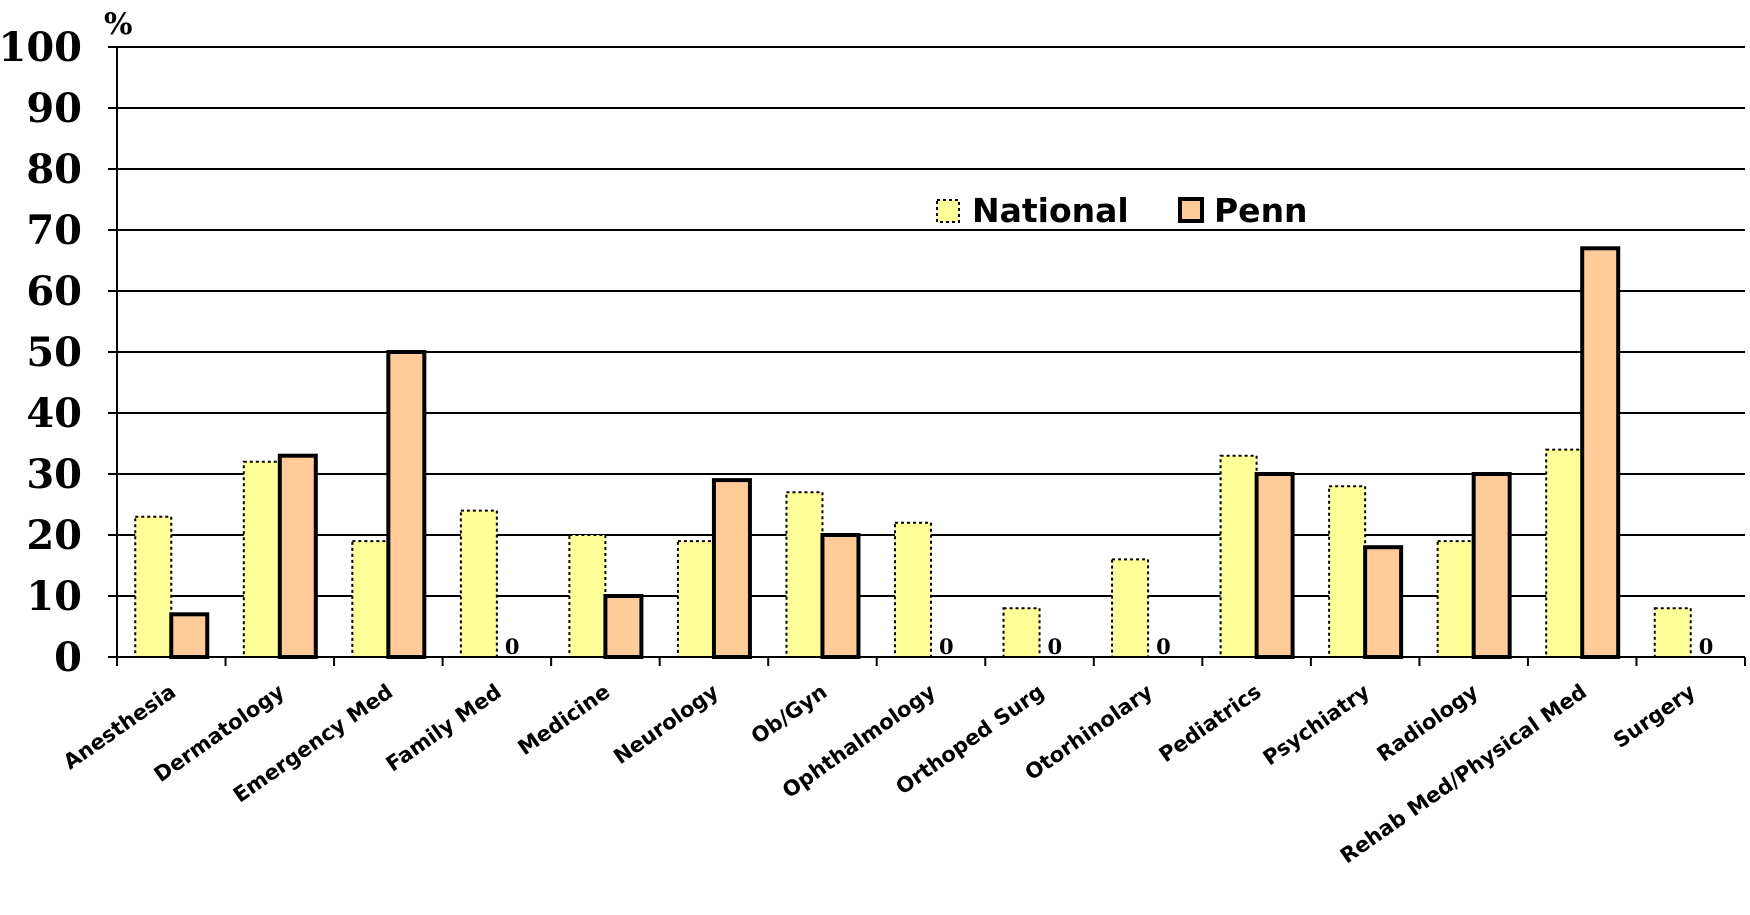  I want to click on y-unit-label: %, so click(118, 24).